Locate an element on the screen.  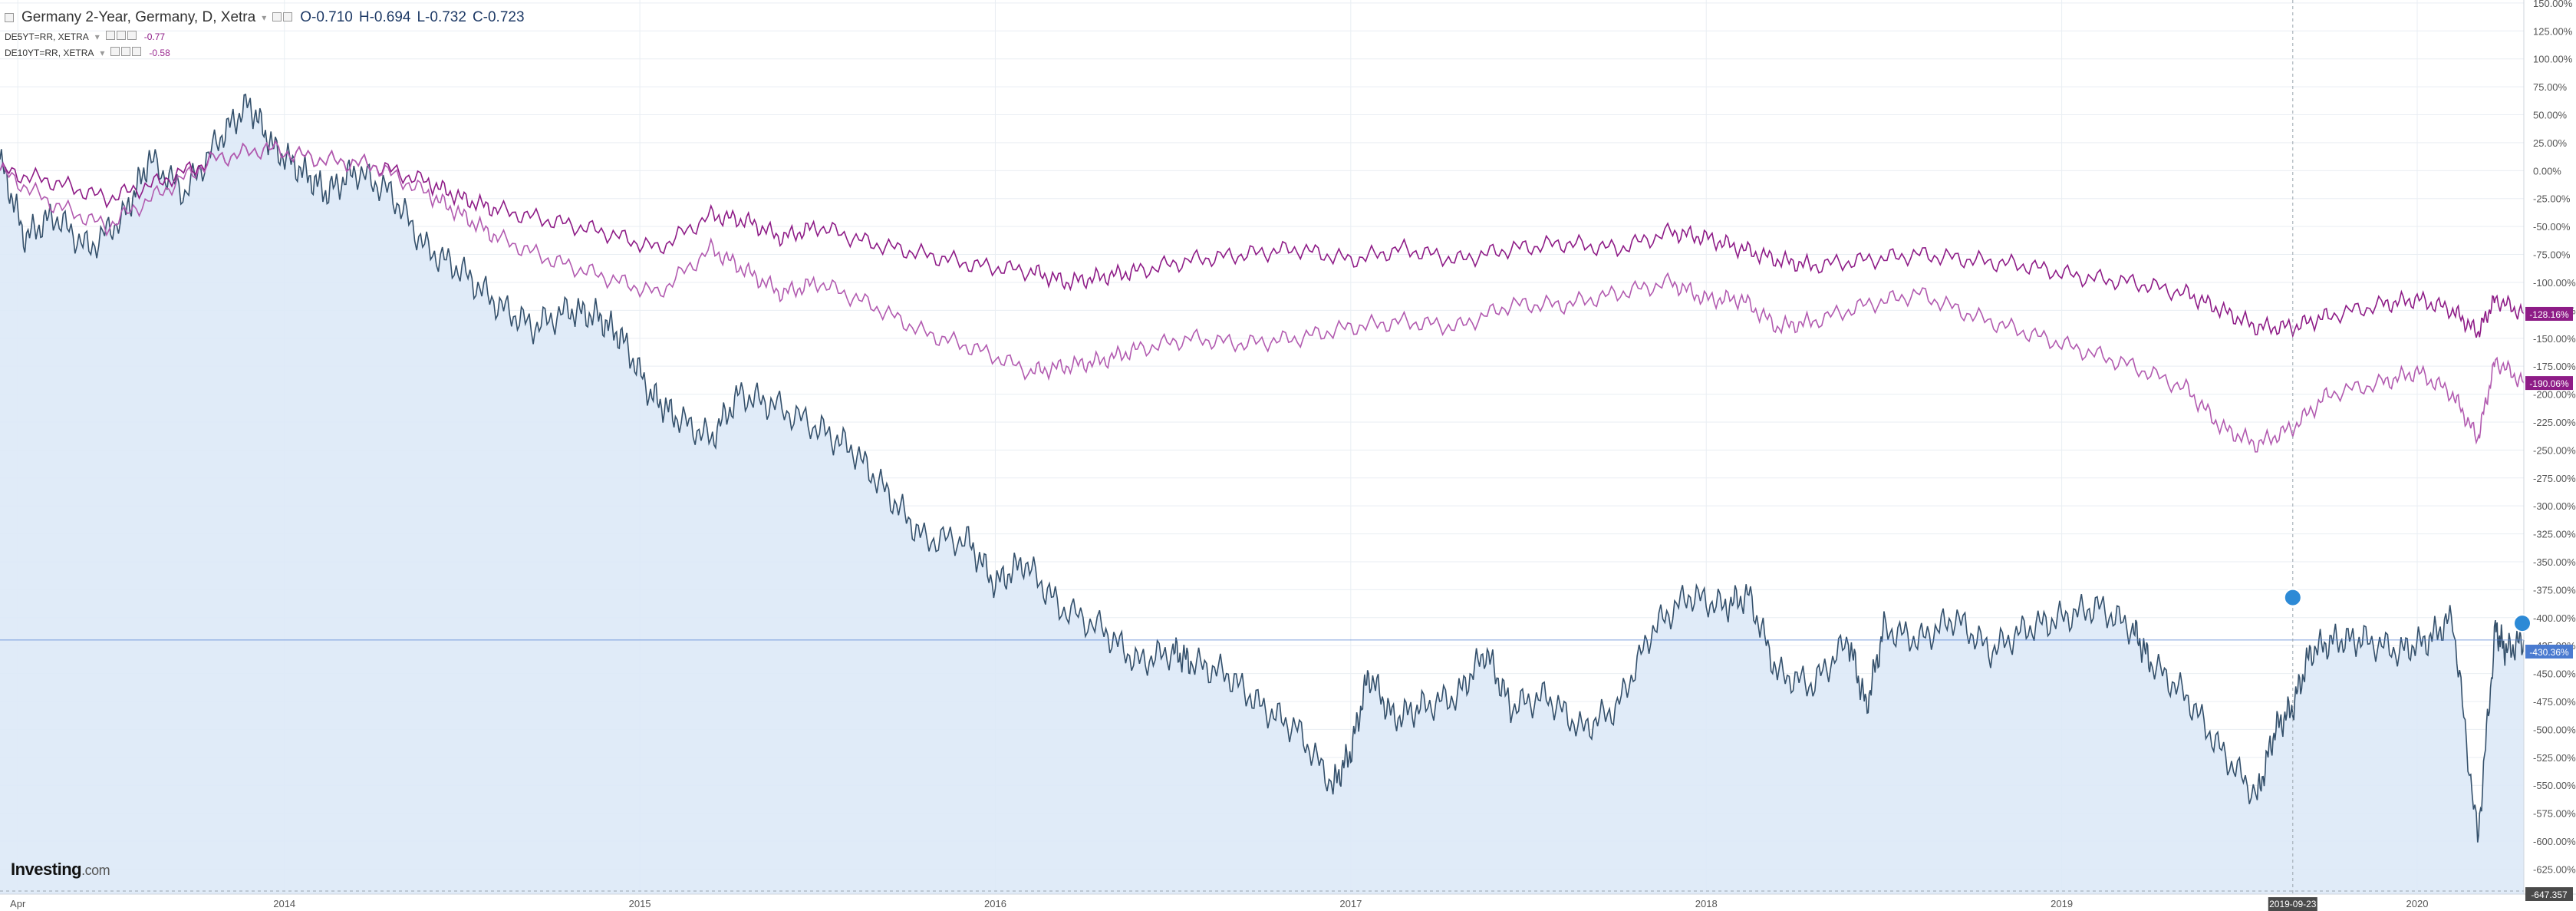
y-tick-label: 0.00% is located at coordinates (2547, 171).